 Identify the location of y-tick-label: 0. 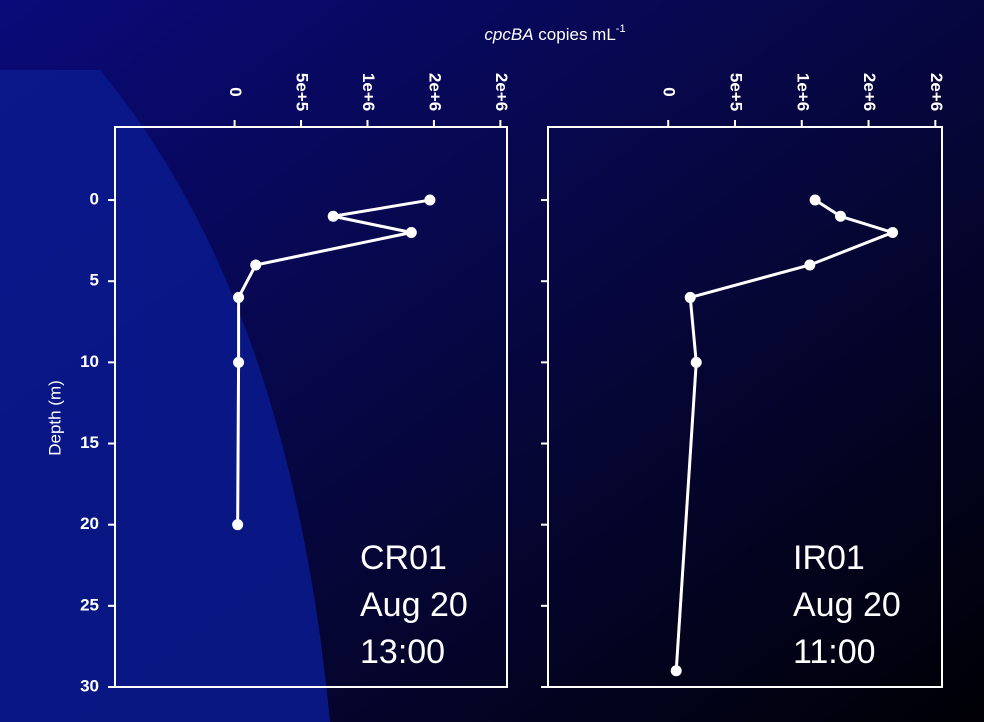
(94, 199).